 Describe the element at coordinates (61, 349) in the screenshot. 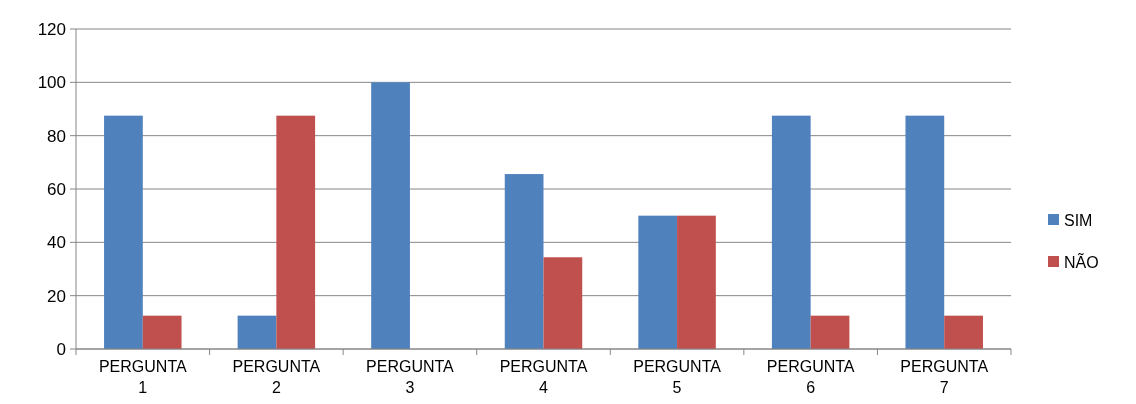

I see `y-tick-label: 0` at that location.